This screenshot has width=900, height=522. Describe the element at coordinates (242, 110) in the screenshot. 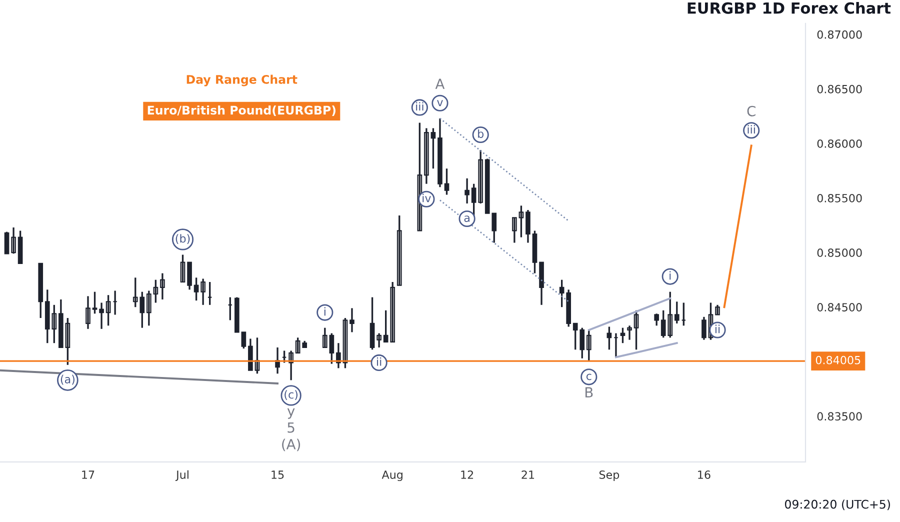

I see `annotation: Euro/British Pound(EURGBP)` at that location.